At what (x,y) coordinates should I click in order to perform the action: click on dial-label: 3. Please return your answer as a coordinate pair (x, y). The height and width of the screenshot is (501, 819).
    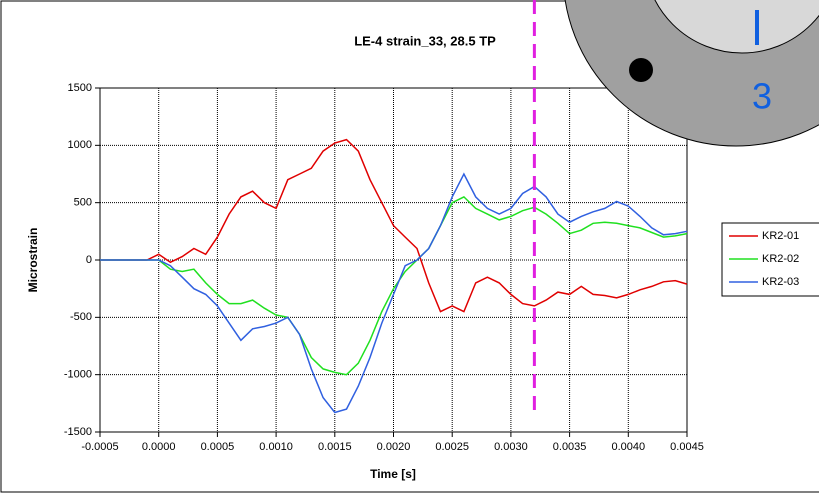
    Looking at the image, I should click on (762, 96).